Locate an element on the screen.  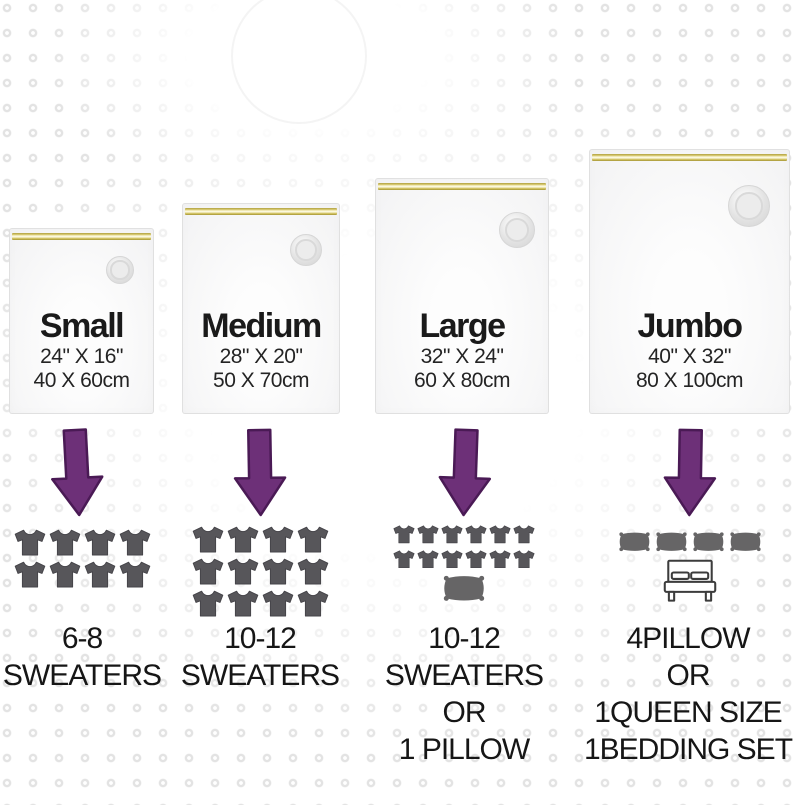
capacity-caption-small: 6-8 SWEATERS is located at coordinates (82, 657).